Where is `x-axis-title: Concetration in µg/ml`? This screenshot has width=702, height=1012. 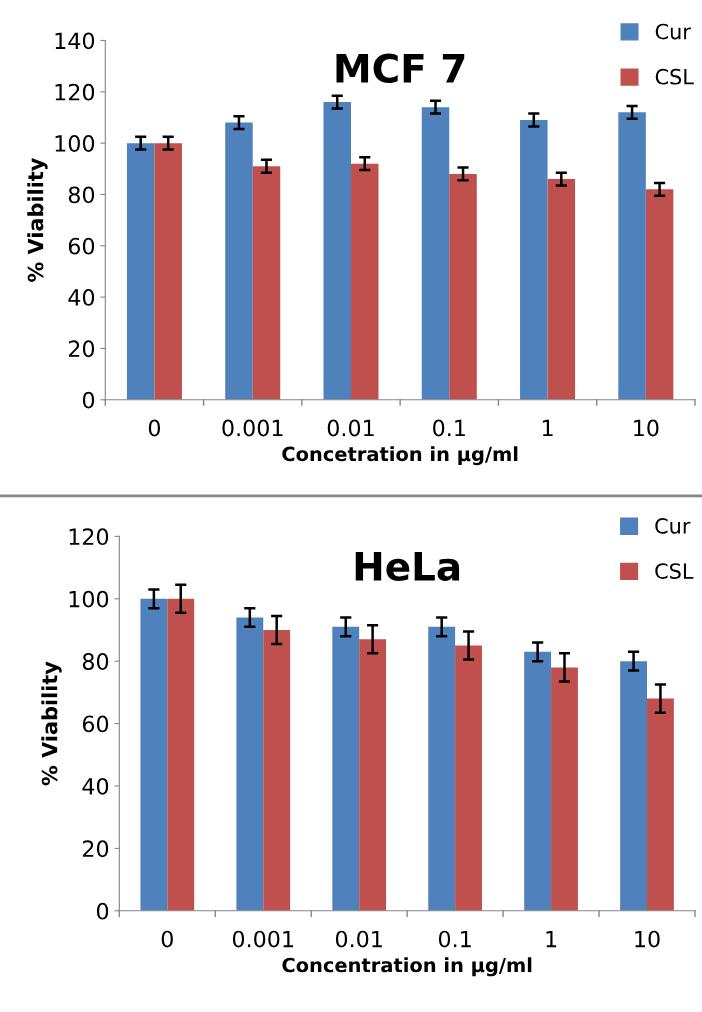
x-axis-title: Concetration in µg/ml is located at coordinates (400, 456).